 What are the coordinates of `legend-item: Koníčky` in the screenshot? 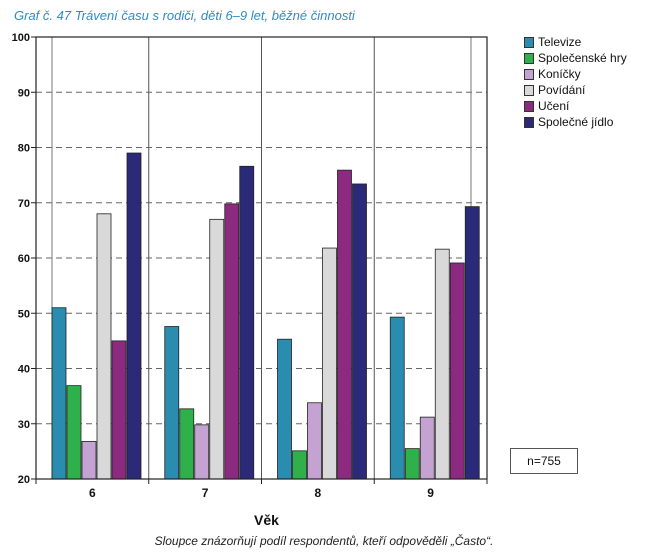 It's located at (575, 74).